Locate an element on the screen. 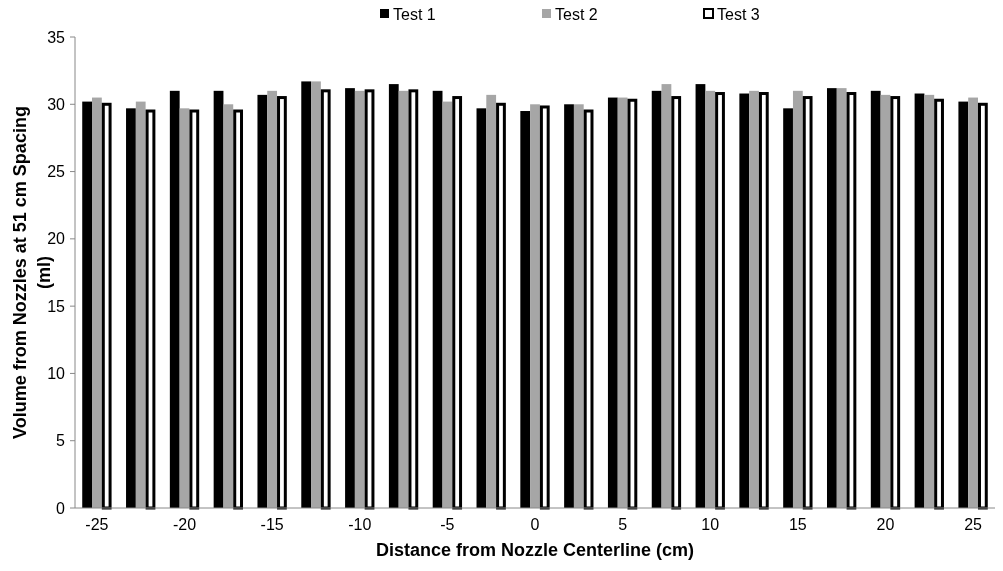  x-tick-label: 15 is located at coordinates (797, 524).